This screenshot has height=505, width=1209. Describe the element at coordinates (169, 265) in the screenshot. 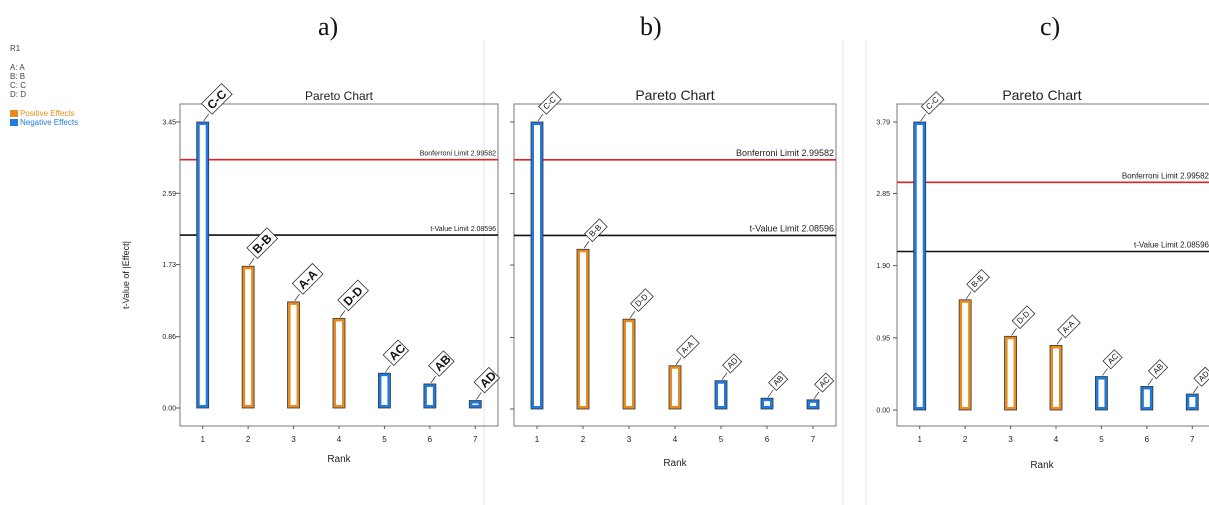

I see `y-tick-label: 1.73` at that location.